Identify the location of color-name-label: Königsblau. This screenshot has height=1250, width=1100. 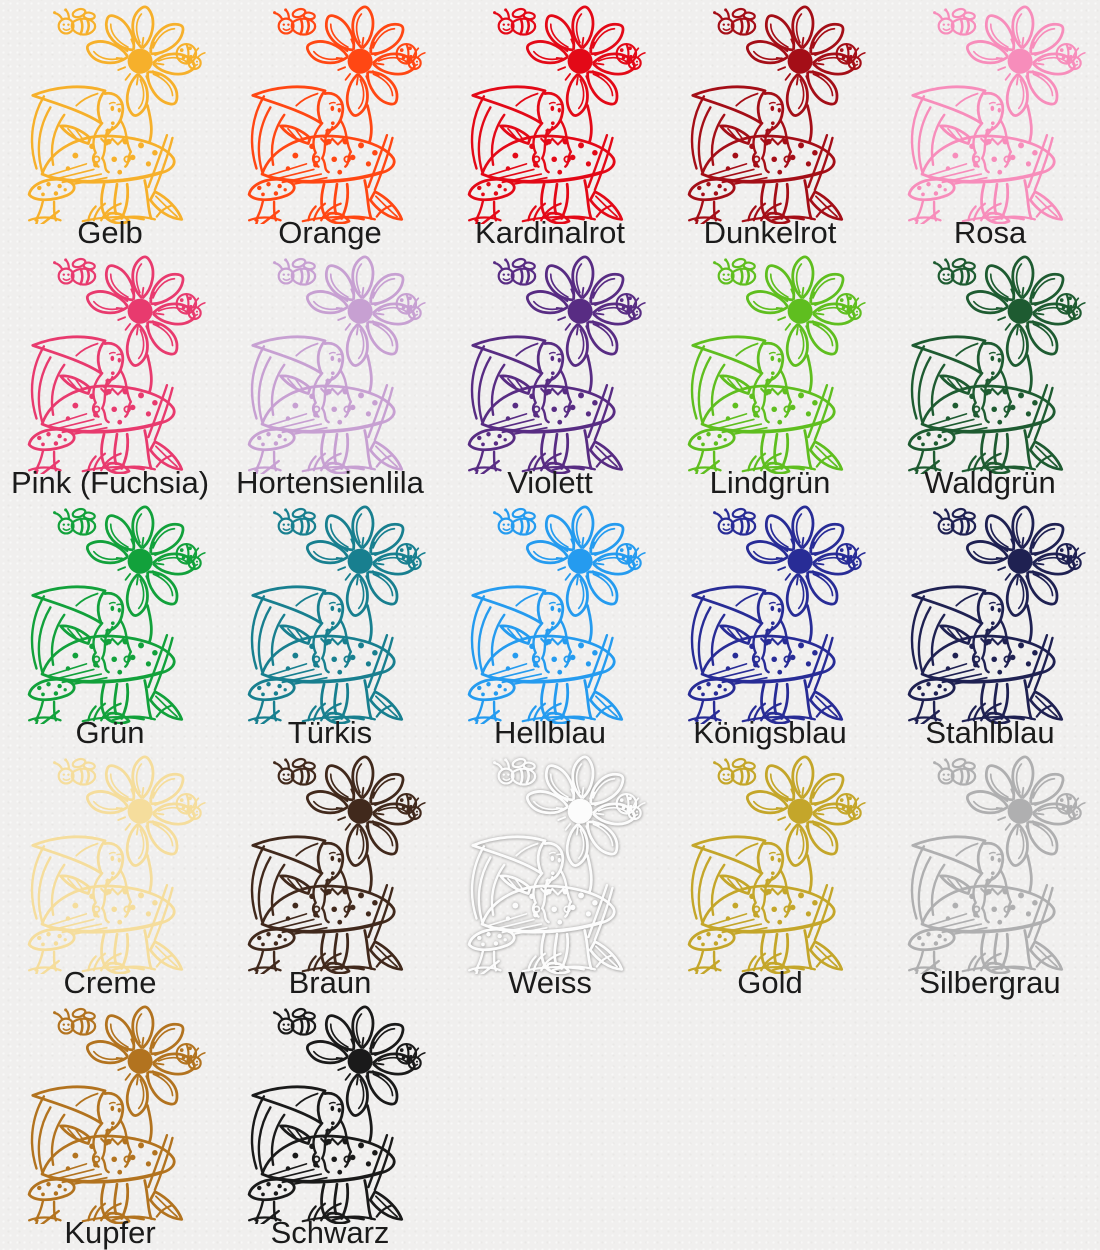
(770, 732).